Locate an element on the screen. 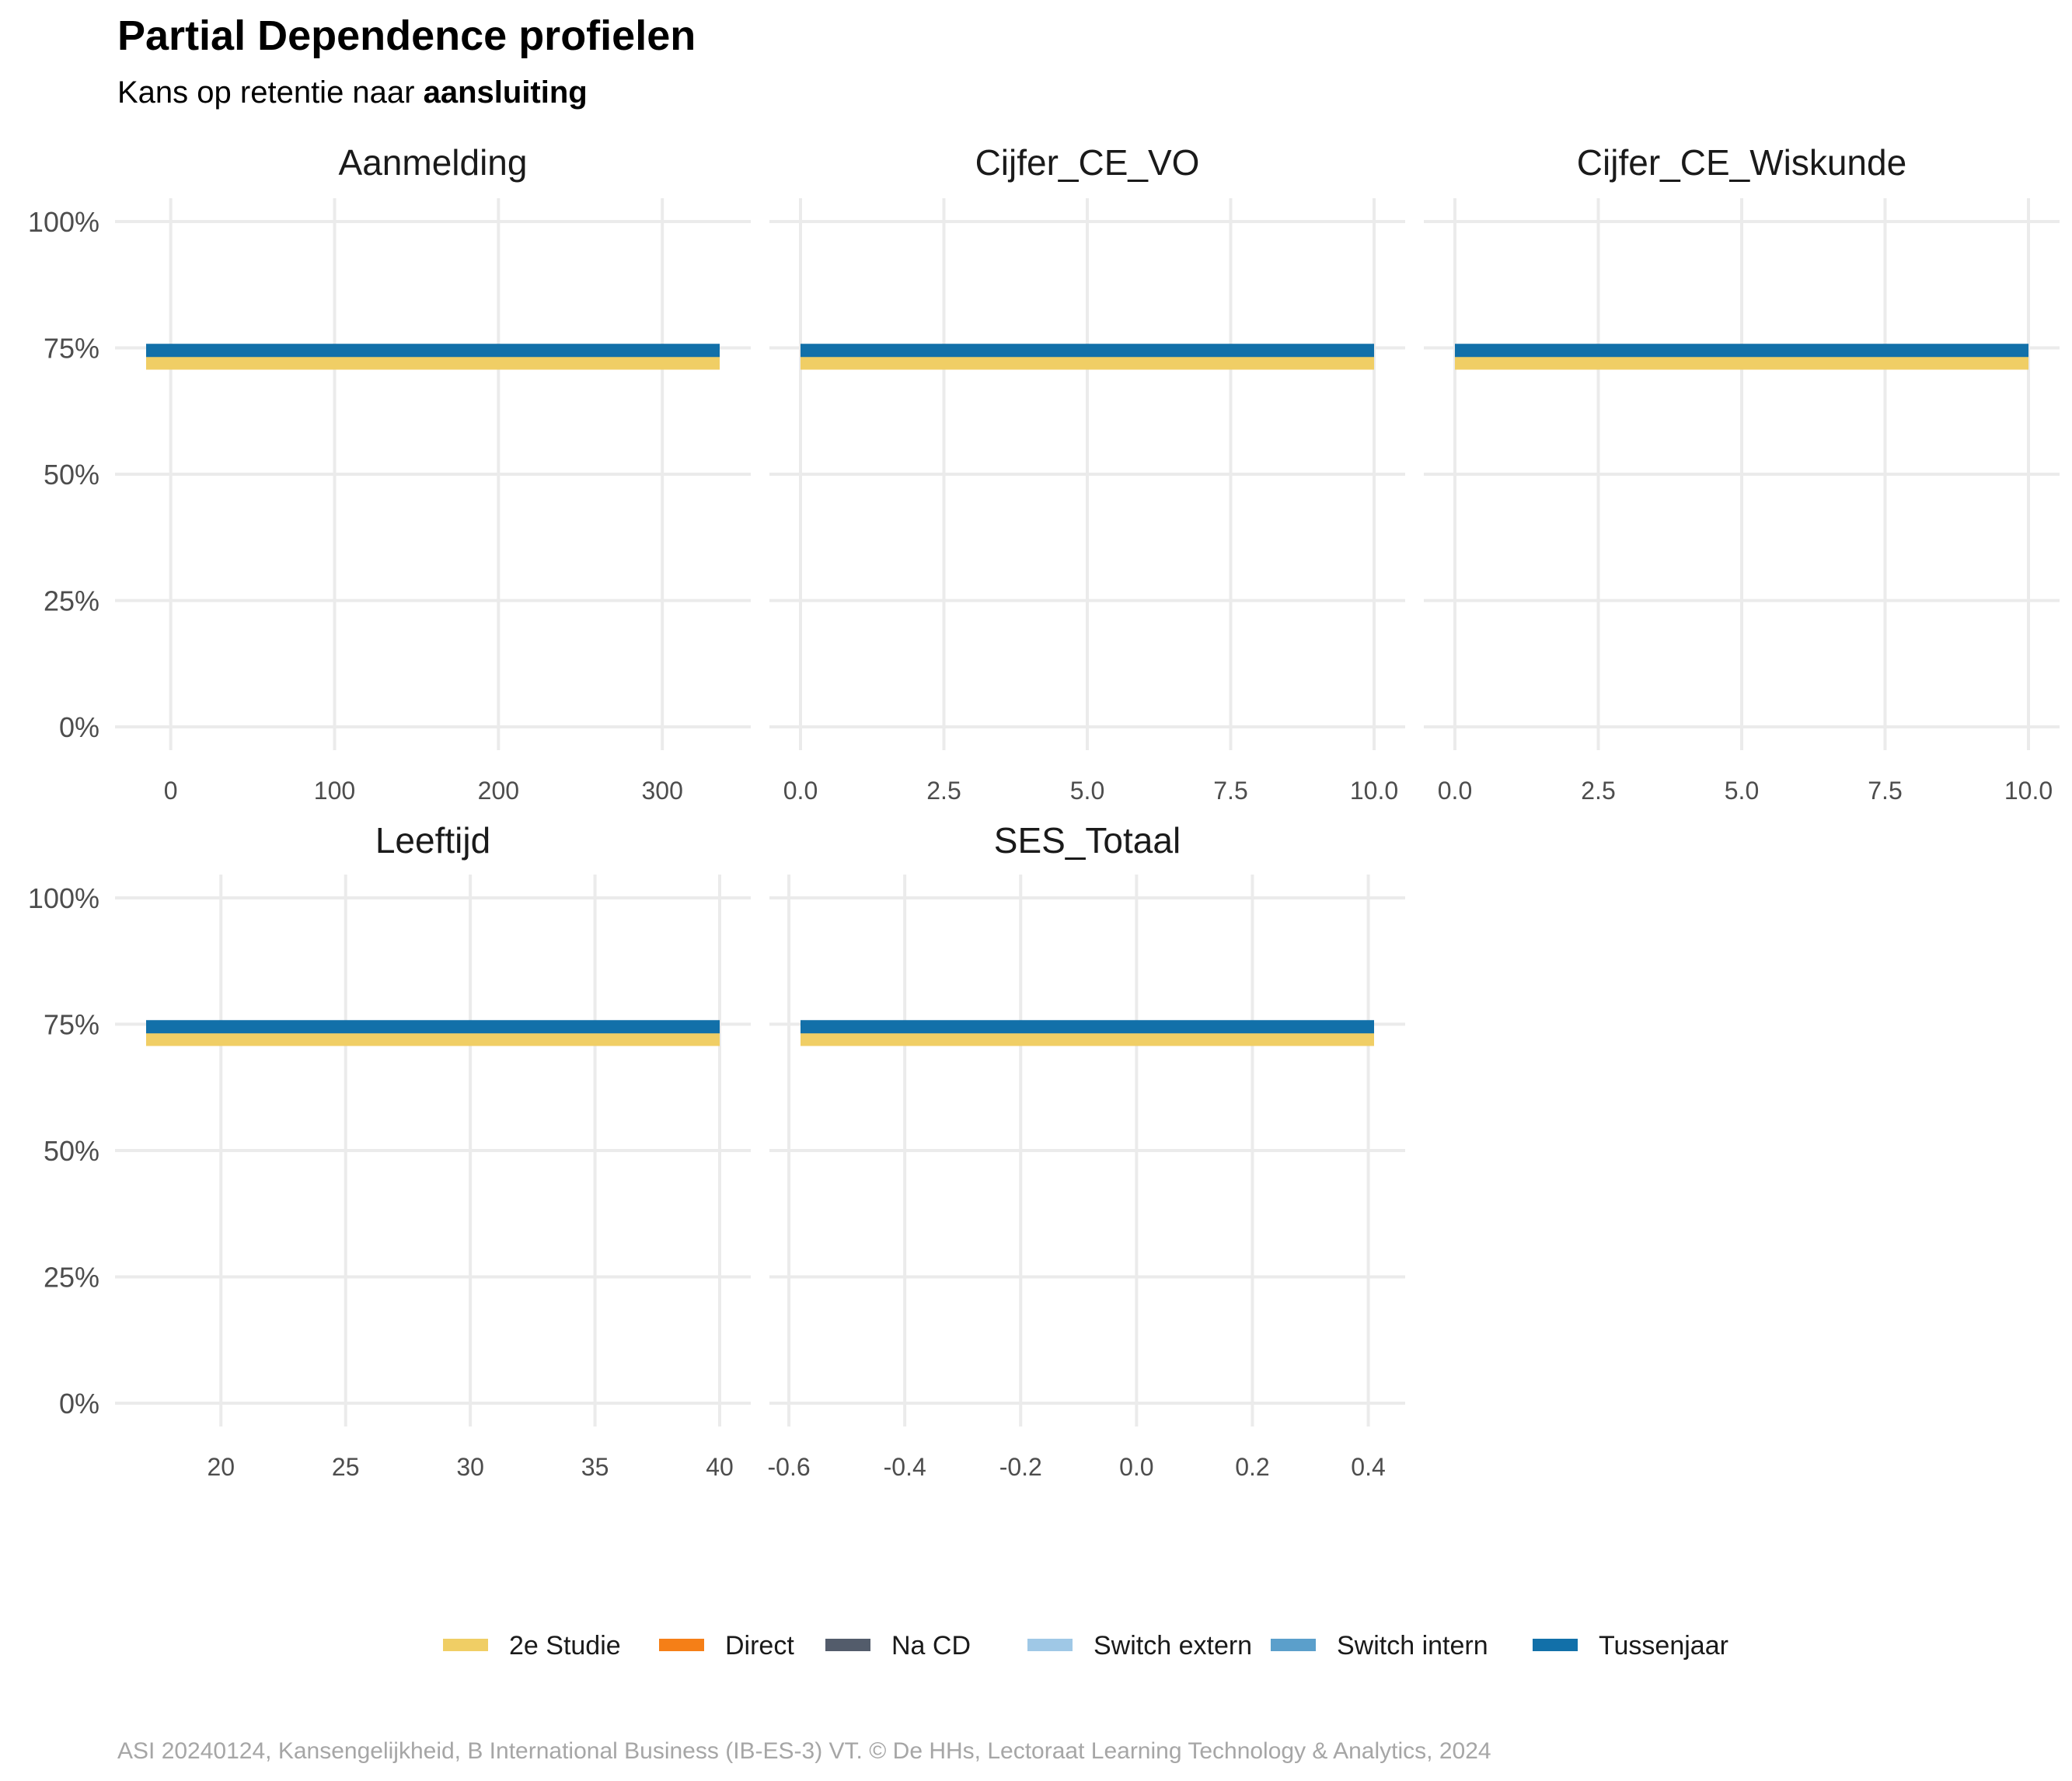  x-tick-label: 0.2 is located at coordinates (1252, 1467).